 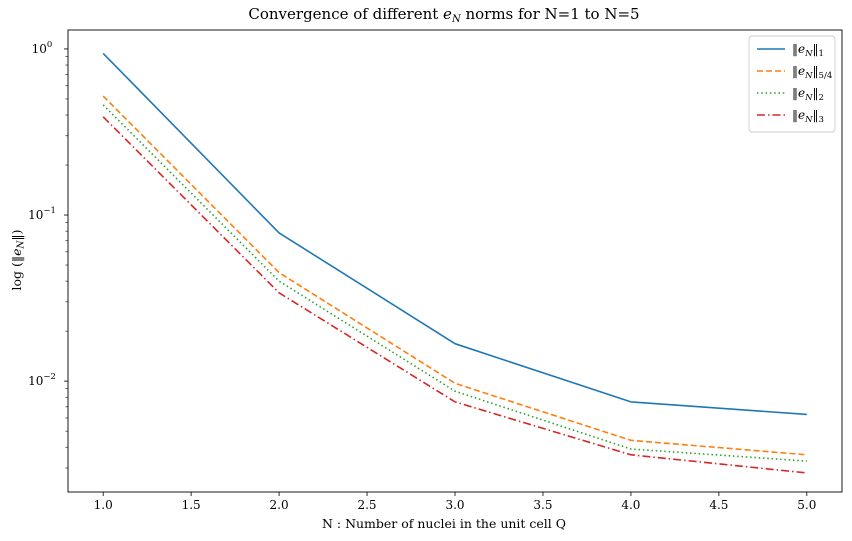 What do you see at coordinates (812, 72) in the screenshot?
I see `legend-label-2: ‖eN‖5/4` at bounding box center [812, 72].